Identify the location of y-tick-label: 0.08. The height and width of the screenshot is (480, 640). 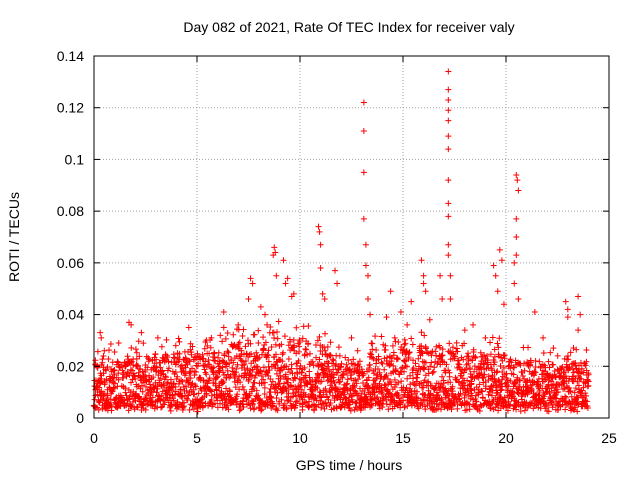
(70, 211).